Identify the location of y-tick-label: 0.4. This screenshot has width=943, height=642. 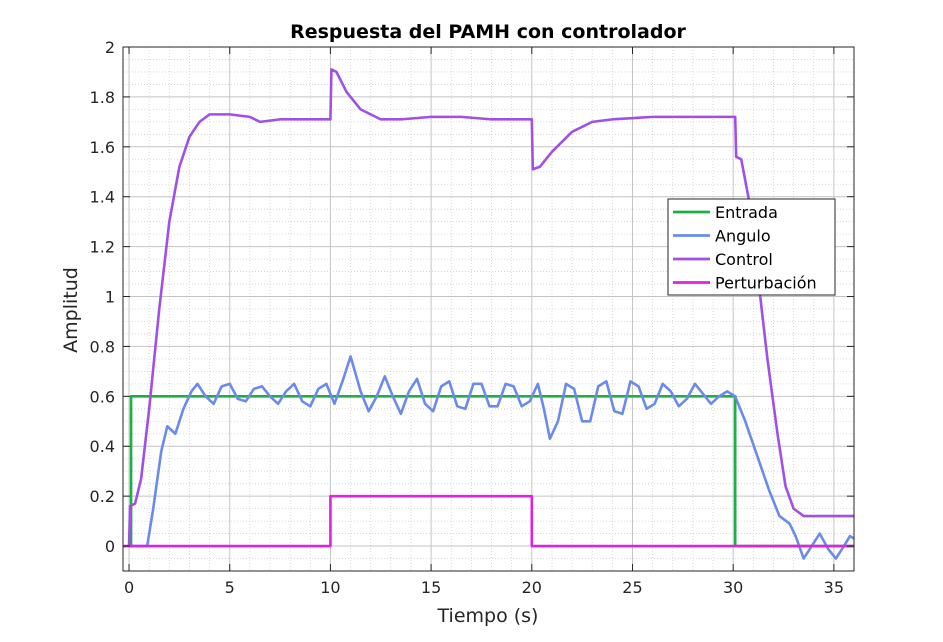
(102, 446).